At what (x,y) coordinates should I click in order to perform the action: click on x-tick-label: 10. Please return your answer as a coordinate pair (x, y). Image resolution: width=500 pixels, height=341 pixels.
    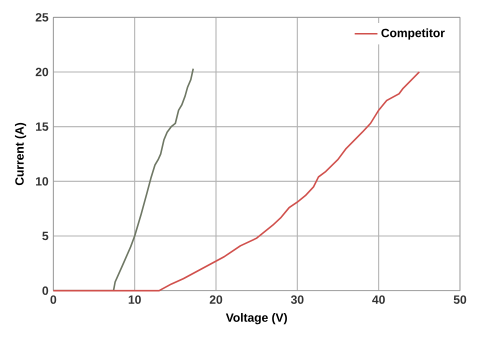
    Looking at the image, I should click on (134, 299).